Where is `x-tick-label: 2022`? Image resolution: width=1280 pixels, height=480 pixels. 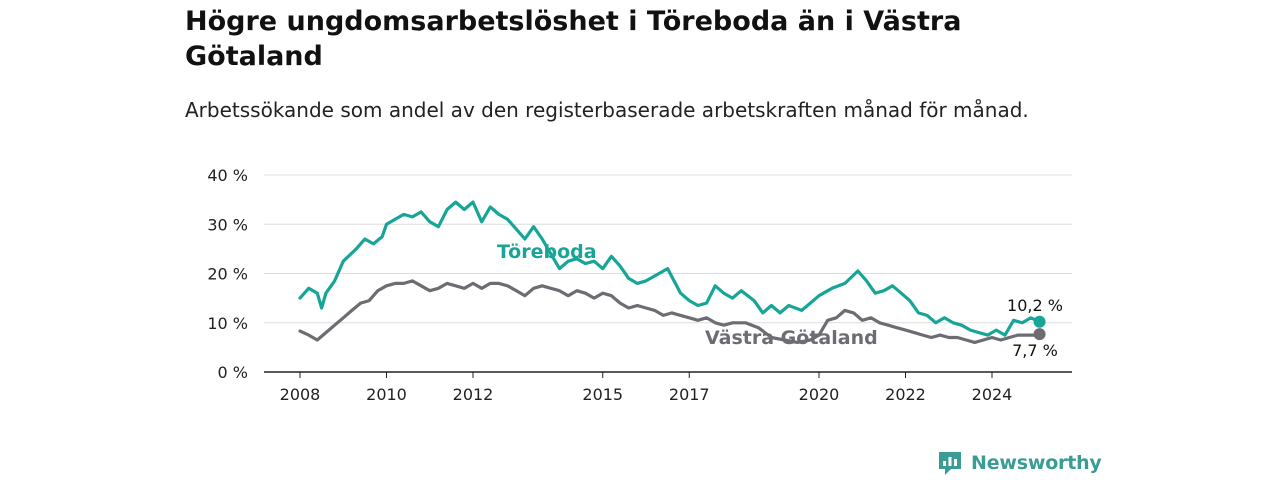 x-tick-label: 2022 is located at coordinates (905, 394).